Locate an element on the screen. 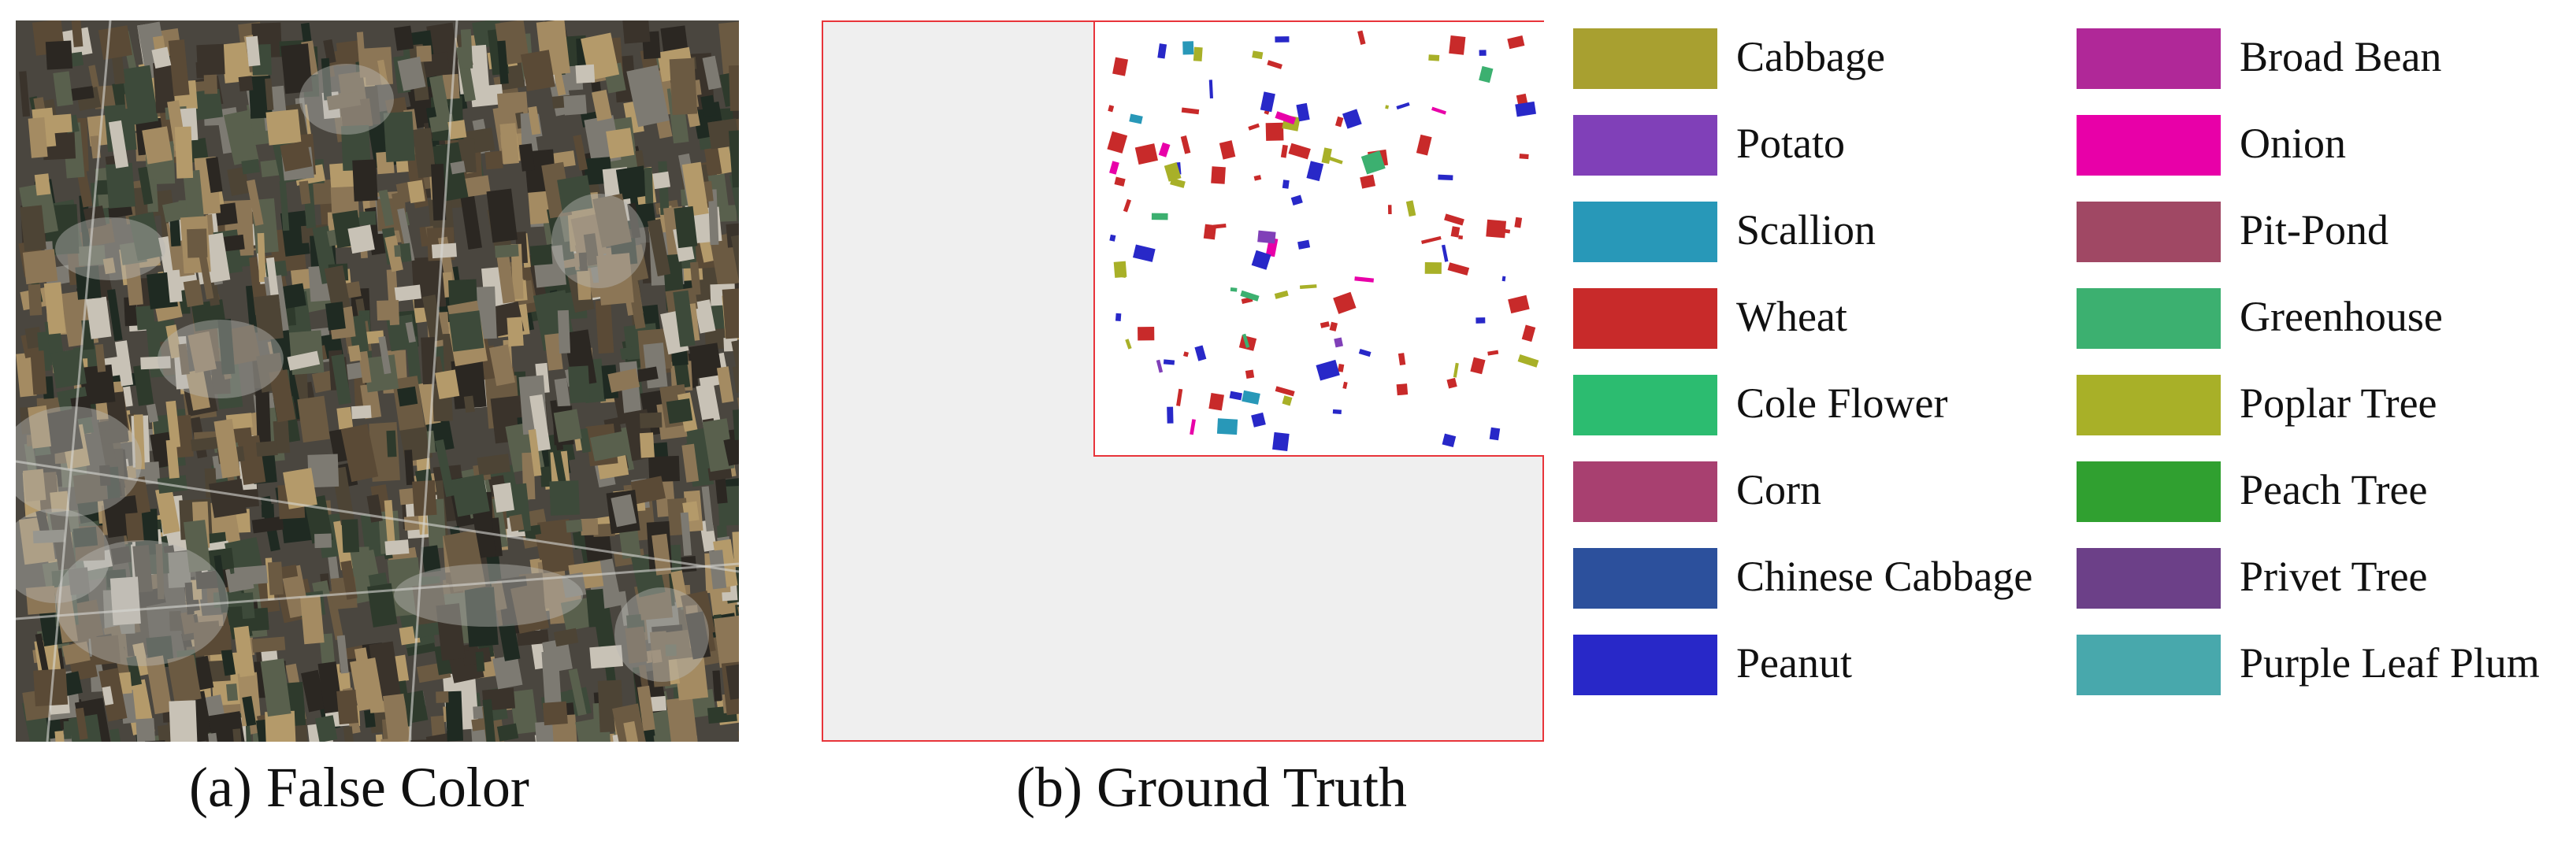  legend-label: Potato is located at coordinates (1791, 143).